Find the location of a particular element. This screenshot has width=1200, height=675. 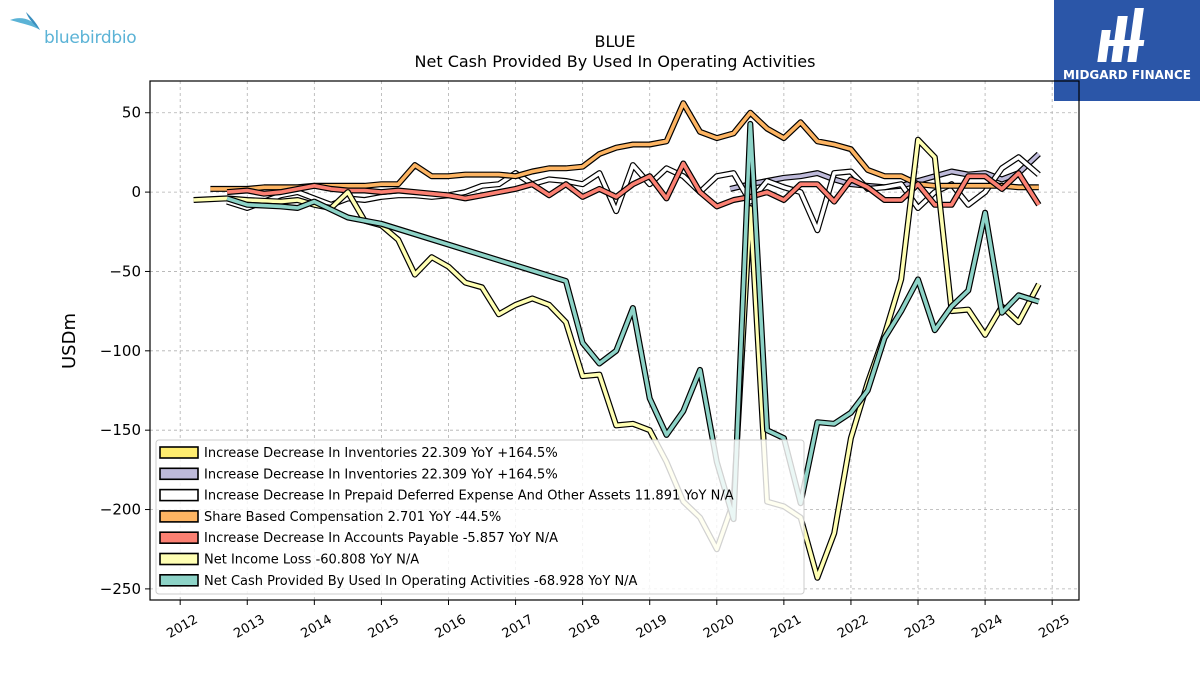

x-tick-label: 2022 is located at coordinates (853, 627).